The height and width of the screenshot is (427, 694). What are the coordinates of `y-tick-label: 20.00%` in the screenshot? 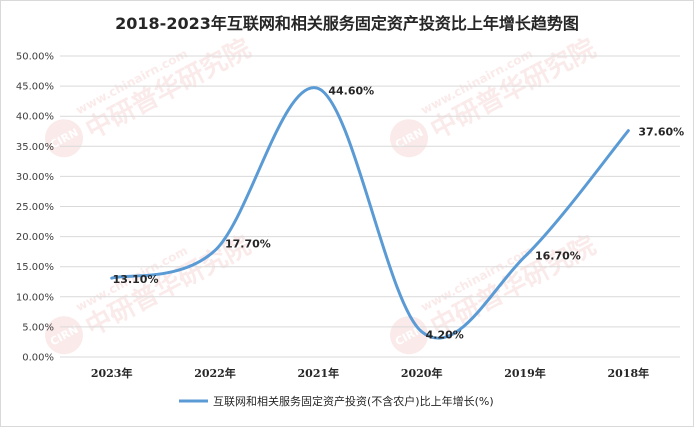 It's located at (35, 237).